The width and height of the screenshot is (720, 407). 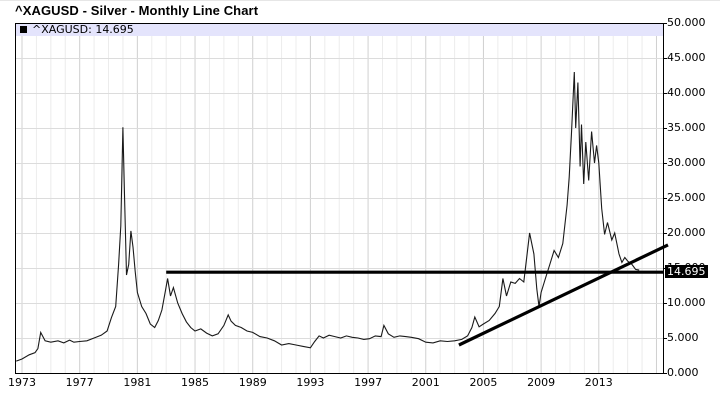 I want to click on y-tick-label: 35.000, so click(x=686, y=127).